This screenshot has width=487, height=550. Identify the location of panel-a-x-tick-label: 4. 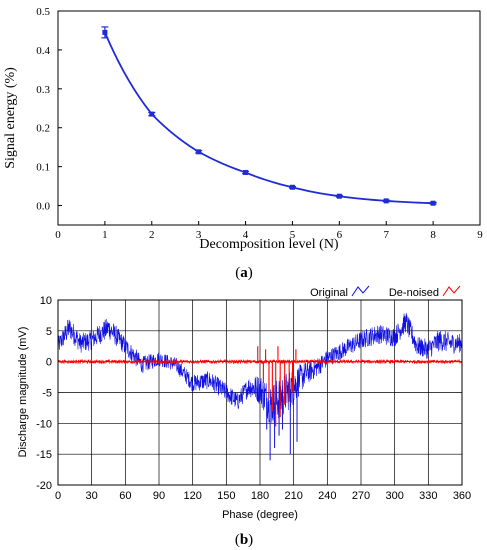
(246, 235).